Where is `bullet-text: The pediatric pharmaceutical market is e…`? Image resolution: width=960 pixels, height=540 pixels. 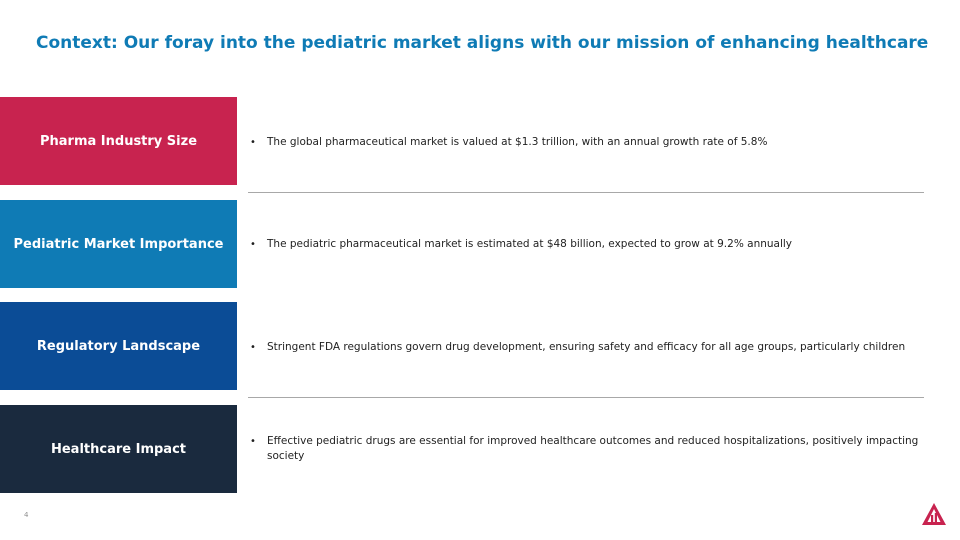
bullet-text: The pediatric pharmaceutical market is e… is located at coordinates (530, 244).